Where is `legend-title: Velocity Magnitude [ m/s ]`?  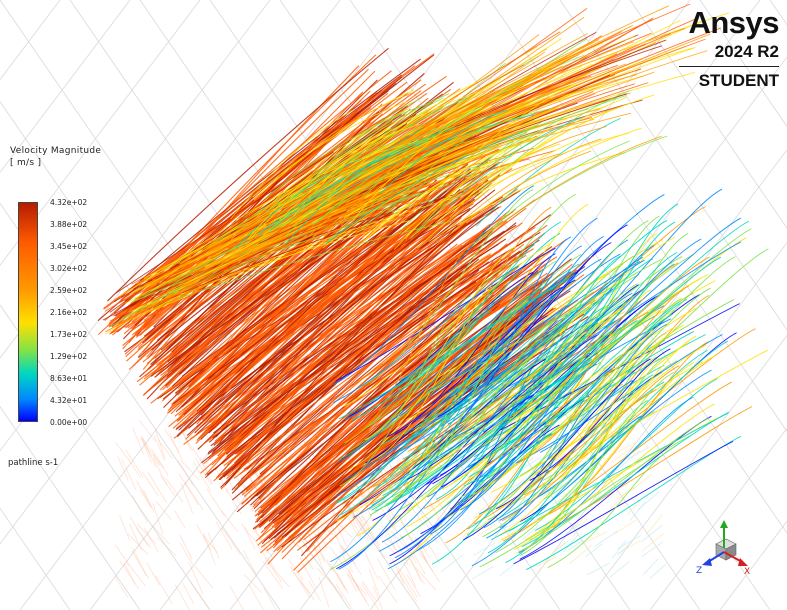
legend-title: Velocity Magnitude [ m/s ] is located at coordinates (55, 157).